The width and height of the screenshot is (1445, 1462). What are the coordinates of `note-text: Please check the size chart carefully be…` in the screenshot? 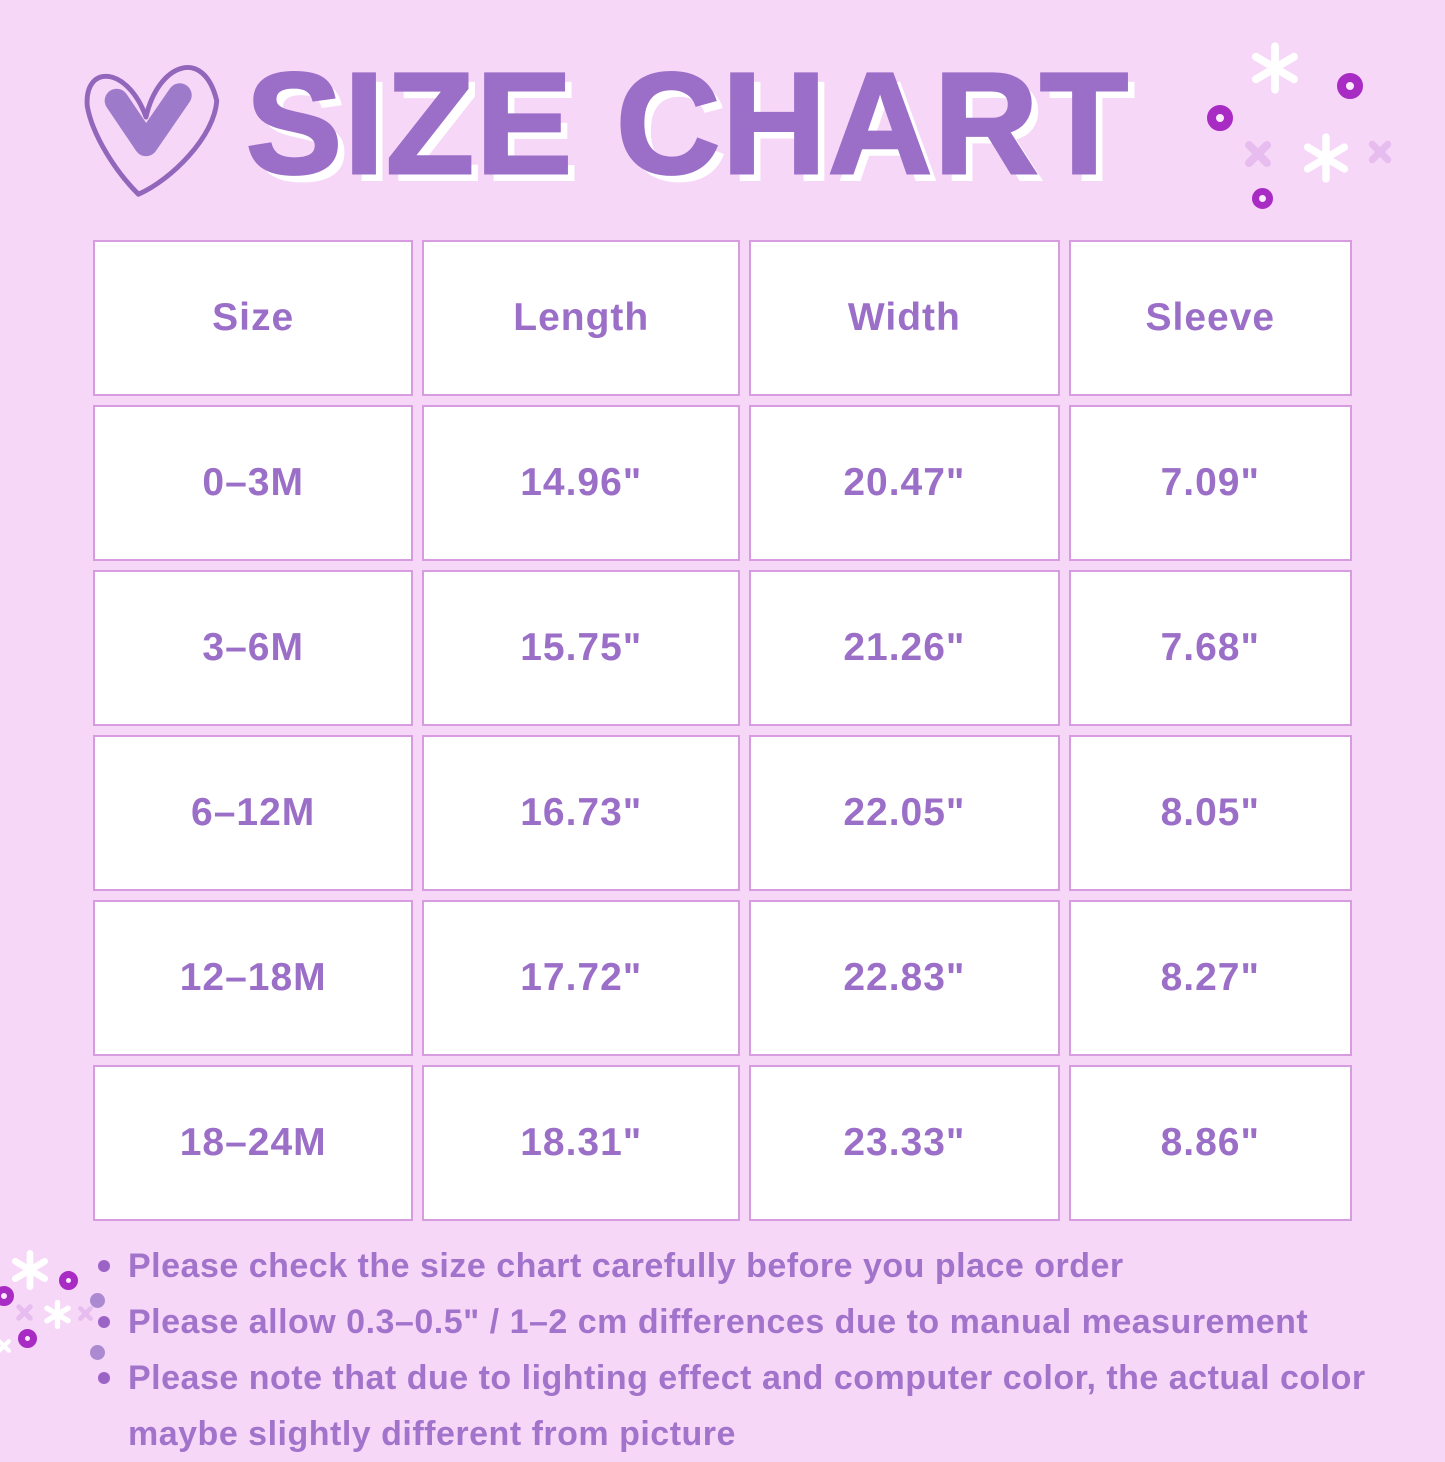 It's located at (626, 1266).